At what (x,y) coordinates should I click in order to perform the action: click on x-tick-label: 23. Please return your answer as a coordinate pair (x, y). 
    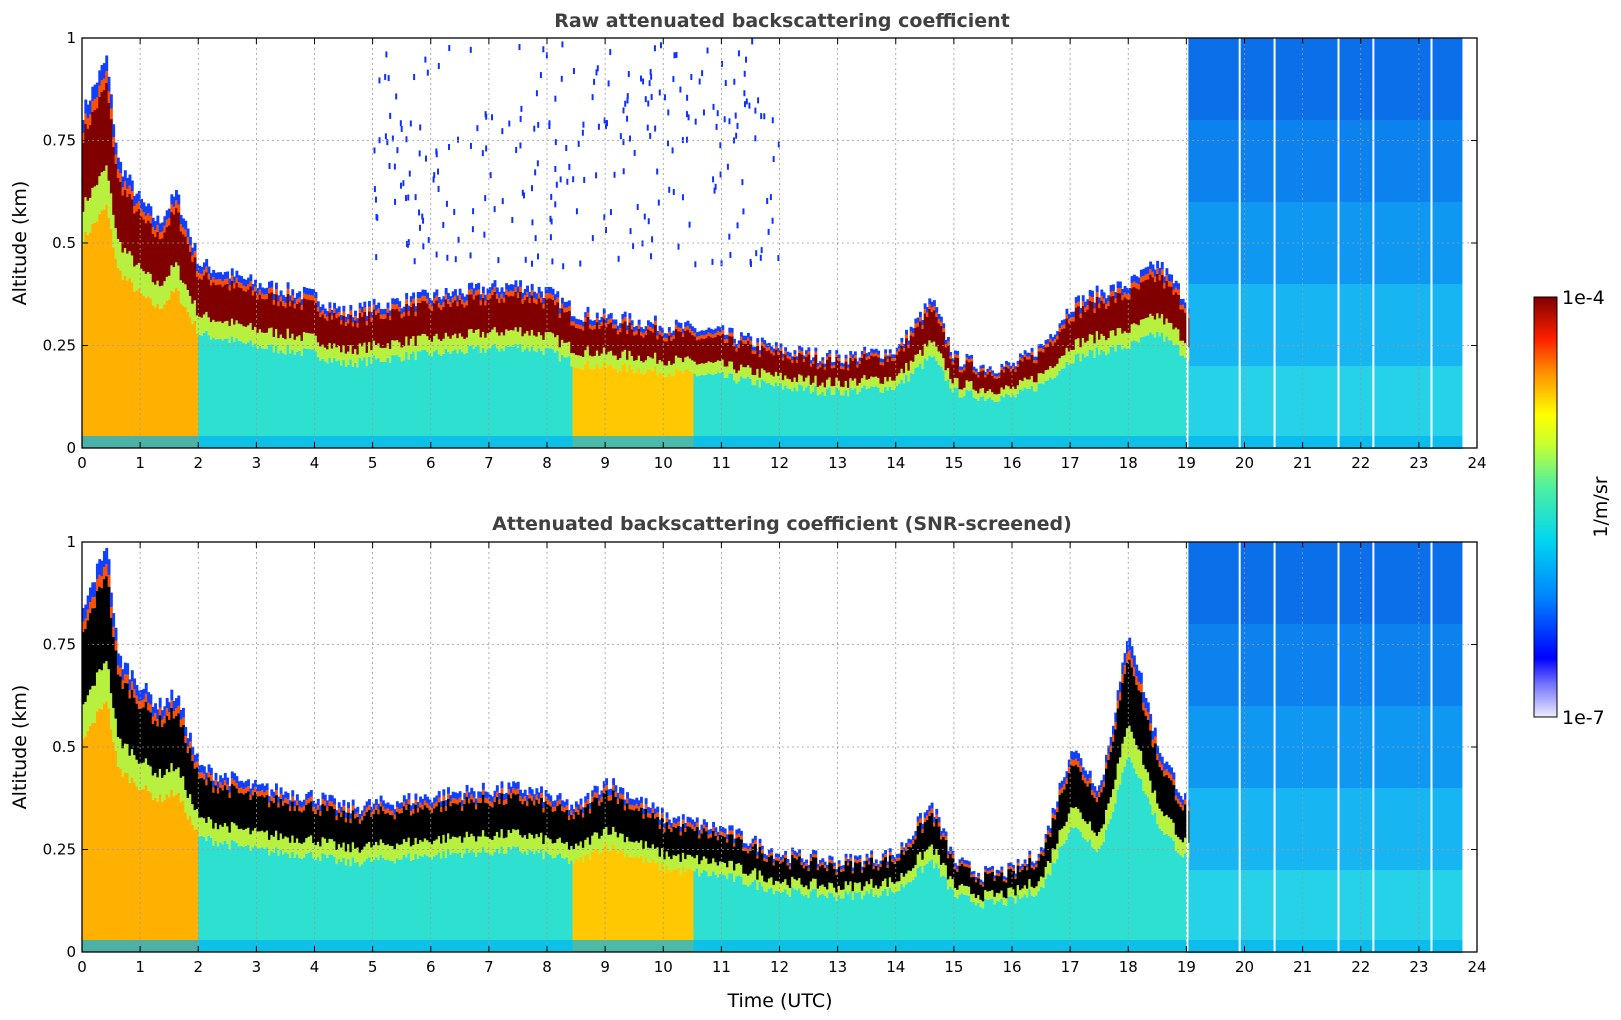
    Looking at the image, I should click on (1418, 463).